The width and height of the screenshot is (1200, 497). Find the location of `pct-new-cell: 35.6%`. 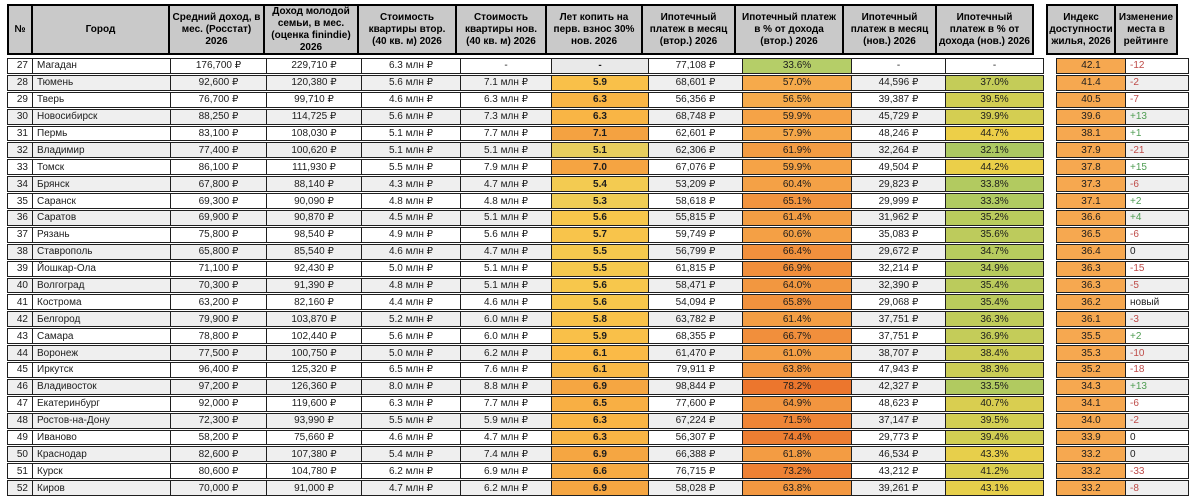

pct-new-cell: 35.6% is located at coordinates (994, 234).